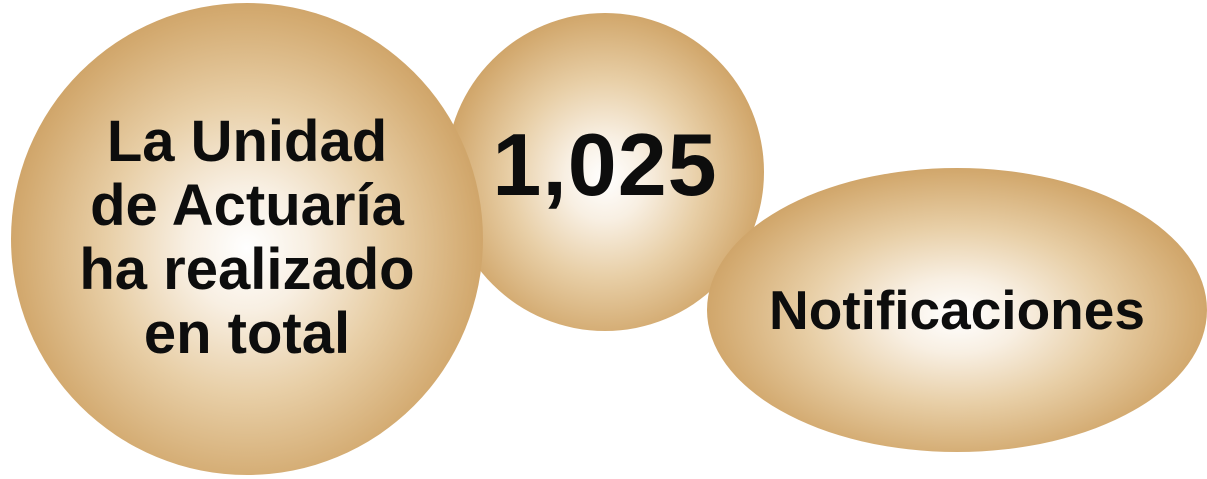  I want to click on statement-line-4: en total, so click(247, 333).